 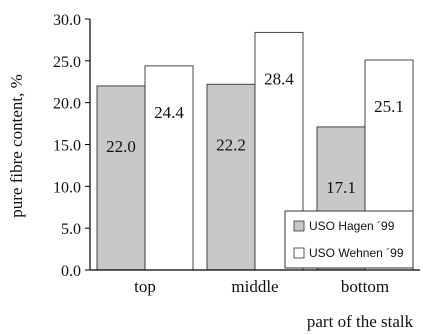 What do you see at coordinates (279, 78) in the screenshot?
I see `bar-value-label: 28.4` at bounding box center [279, 78].